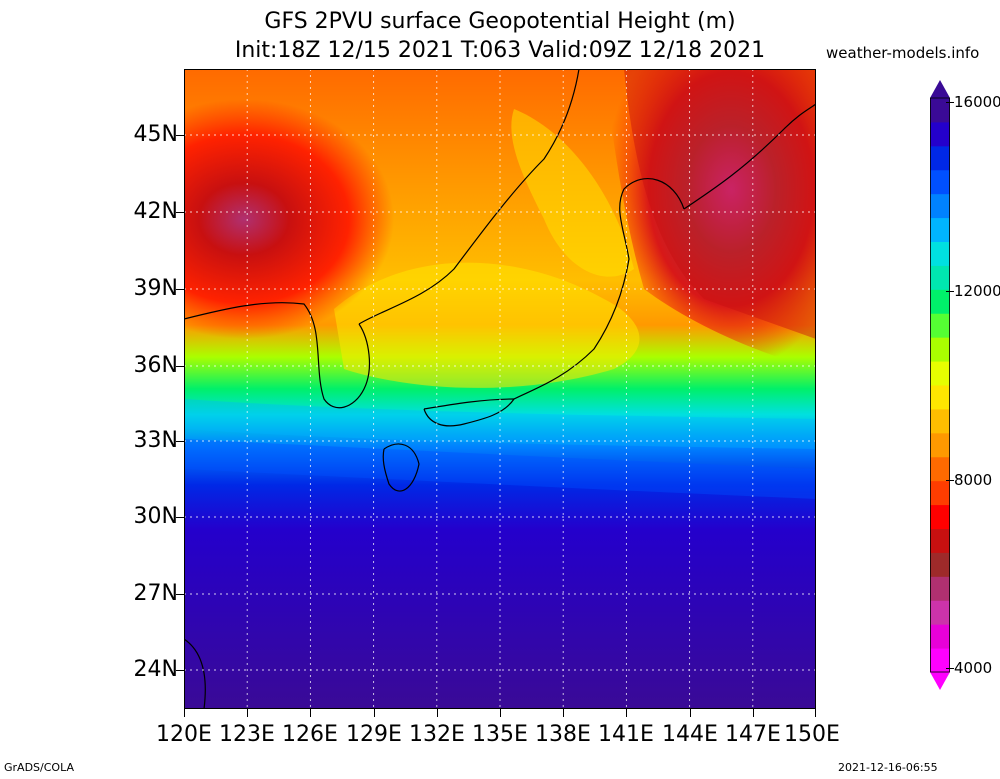 This screenshot has width=1000, height=779. Describe the element at coordinates (155, 440) in the screenshot. I see `lat-label-33n: 33N` at that location.